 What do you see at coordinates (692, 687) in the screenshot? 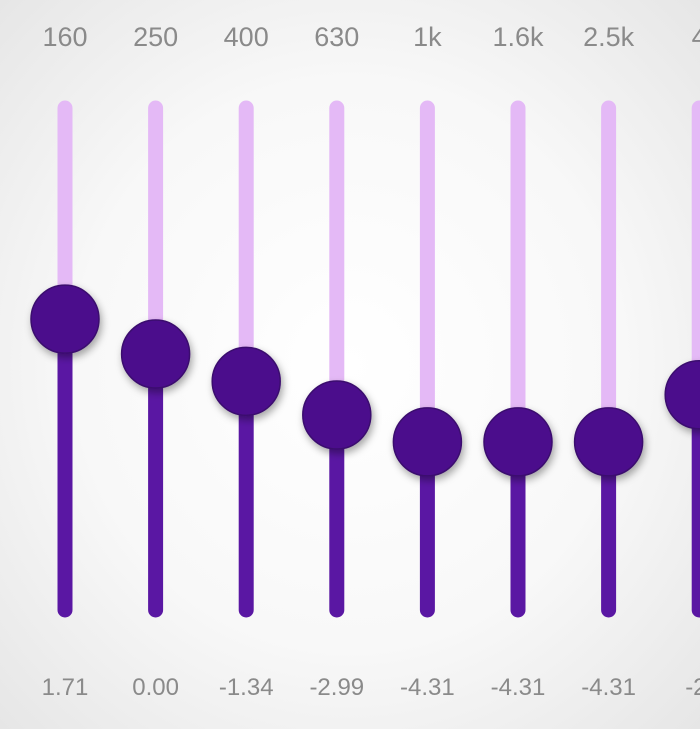
I see `gain-value: -2.` at bounding box center [692, 687].